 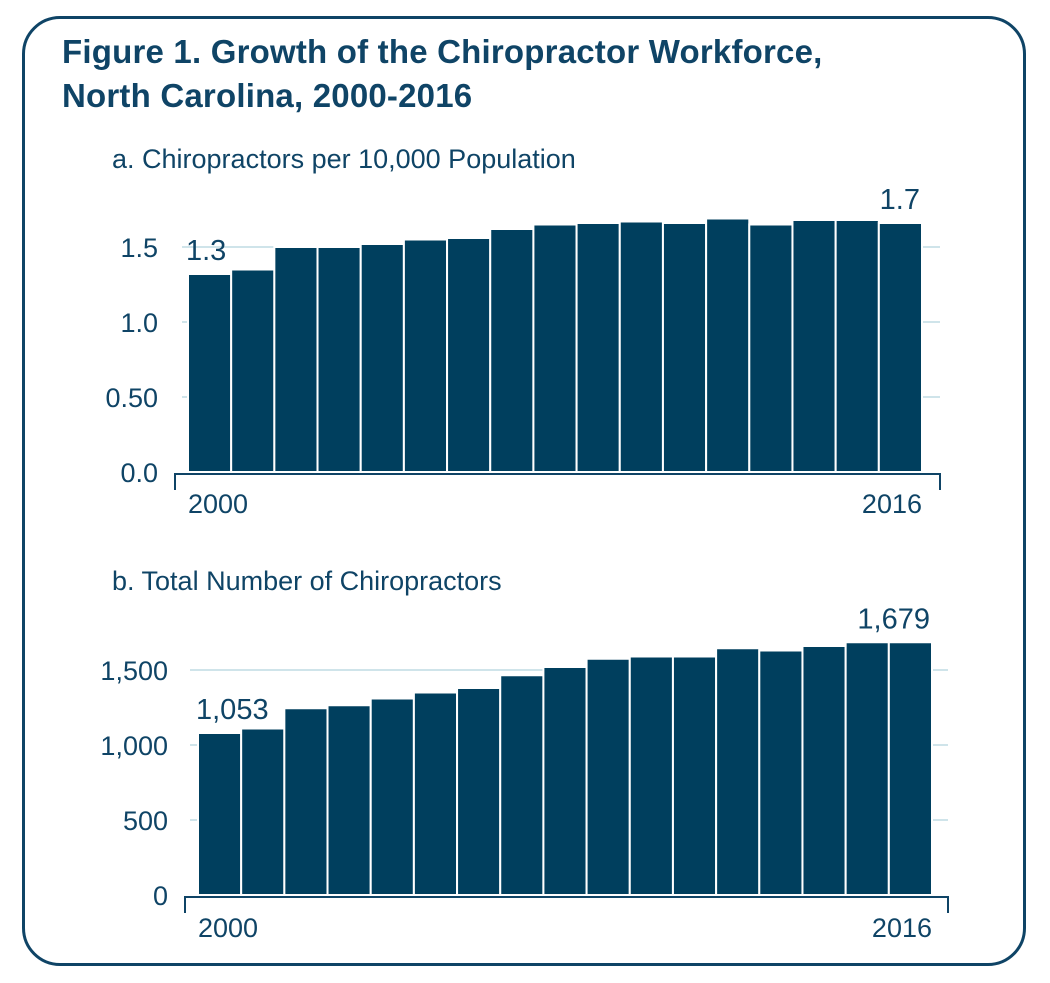 What do you see at coordinates (307, 581) in the screenshot?
I see `panel-b-title: b. Total Number of Chiropractors` at bounding box center [307, 581].